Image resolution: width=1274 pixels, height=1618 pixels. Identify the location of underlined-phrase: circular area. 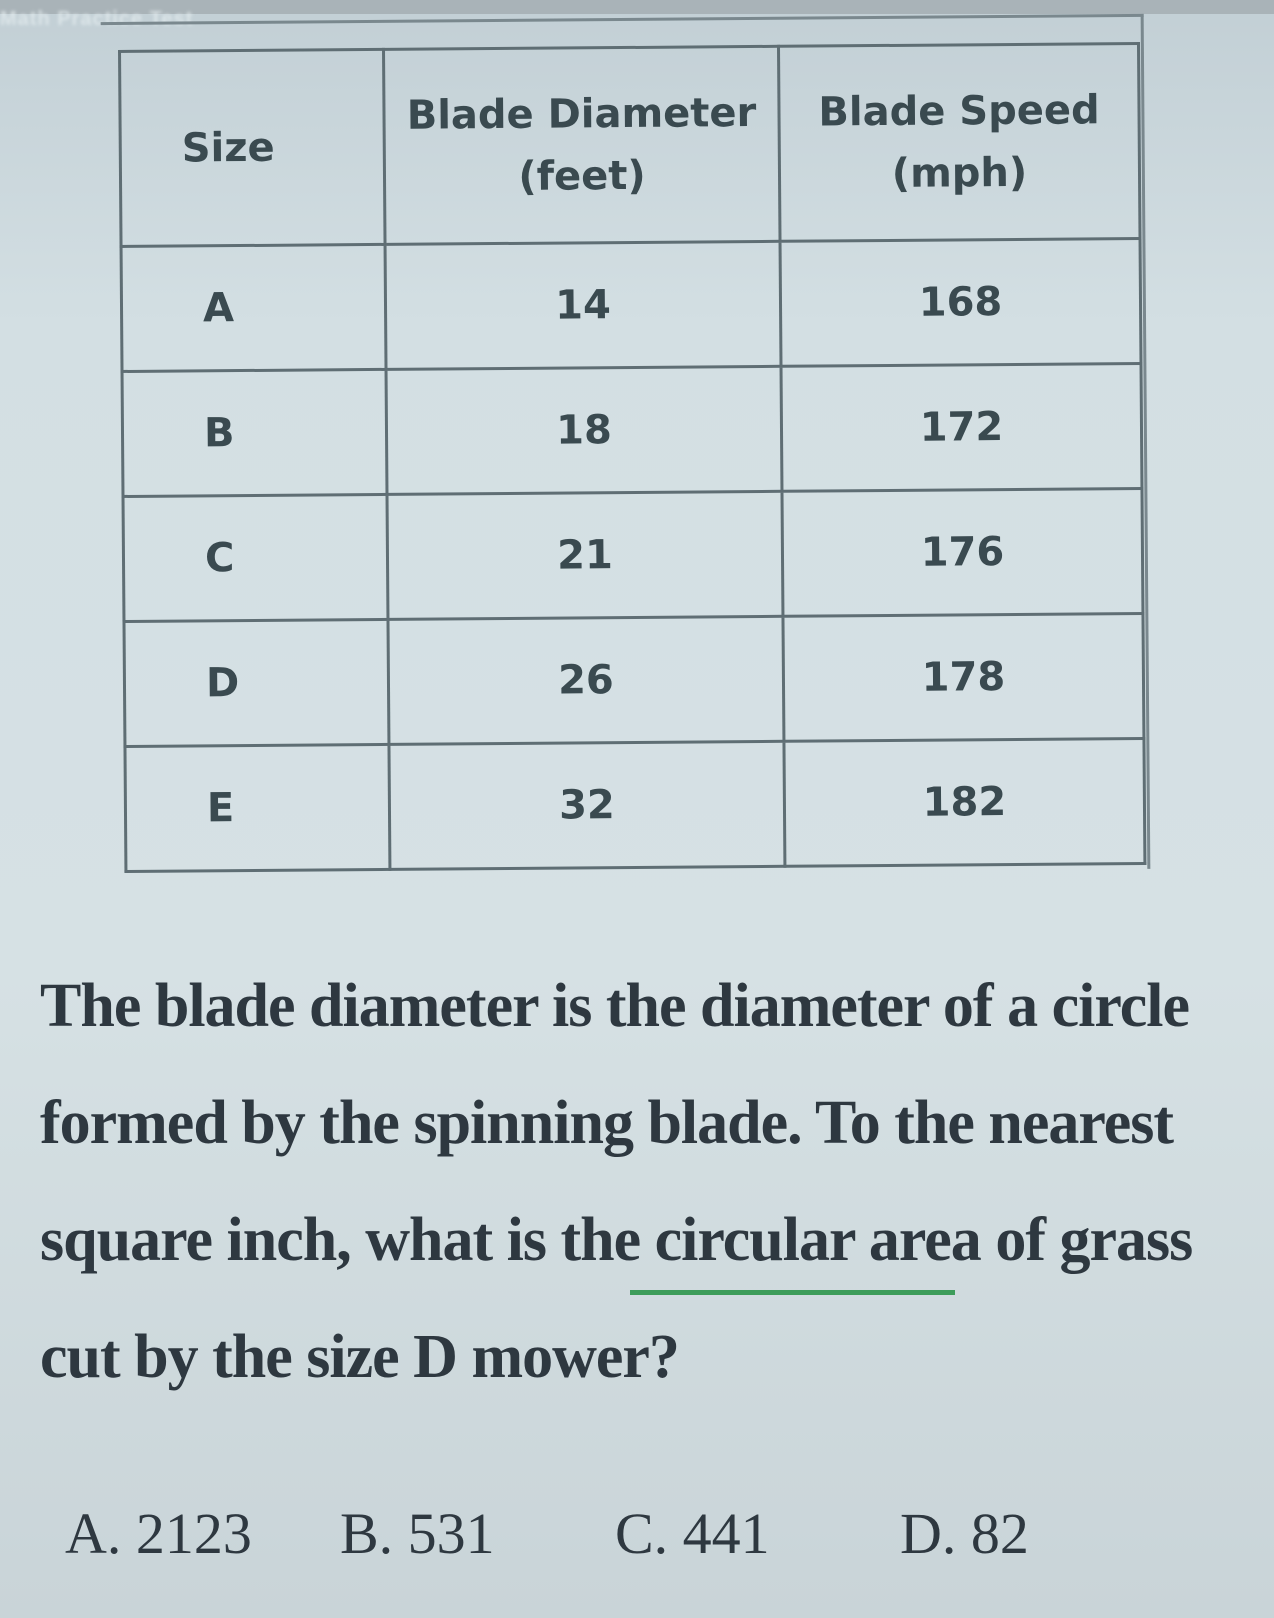
(818, 1240).